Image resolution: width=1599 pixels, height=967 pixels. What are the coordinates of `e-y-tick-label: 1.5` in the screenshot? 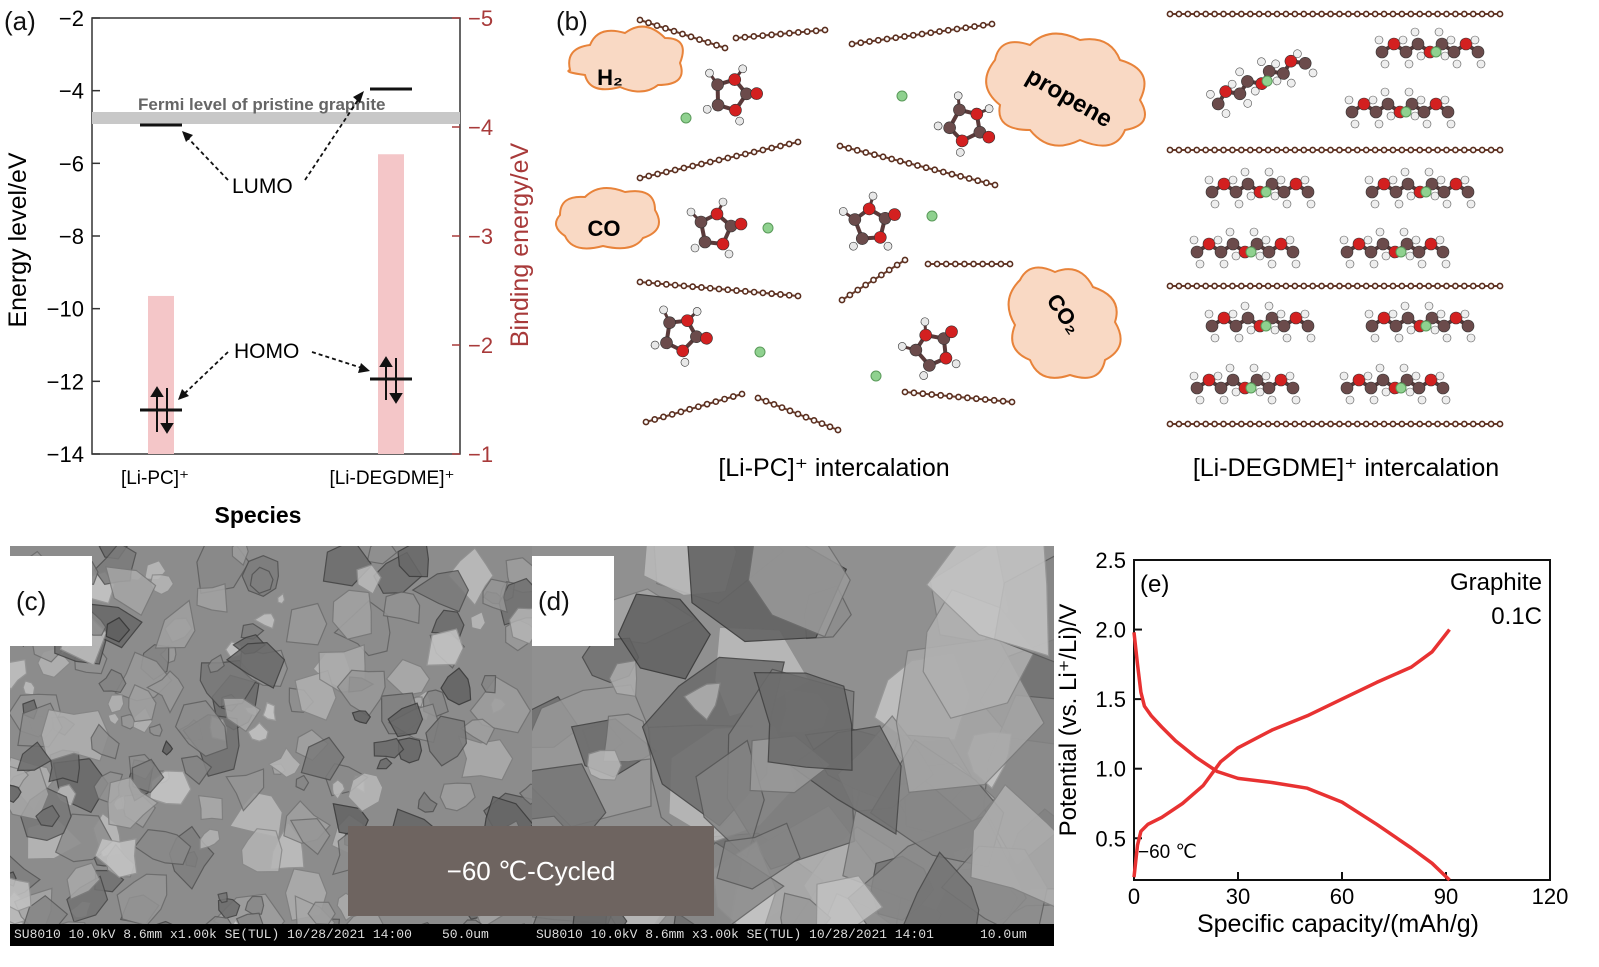 It's located at (1110, 699).